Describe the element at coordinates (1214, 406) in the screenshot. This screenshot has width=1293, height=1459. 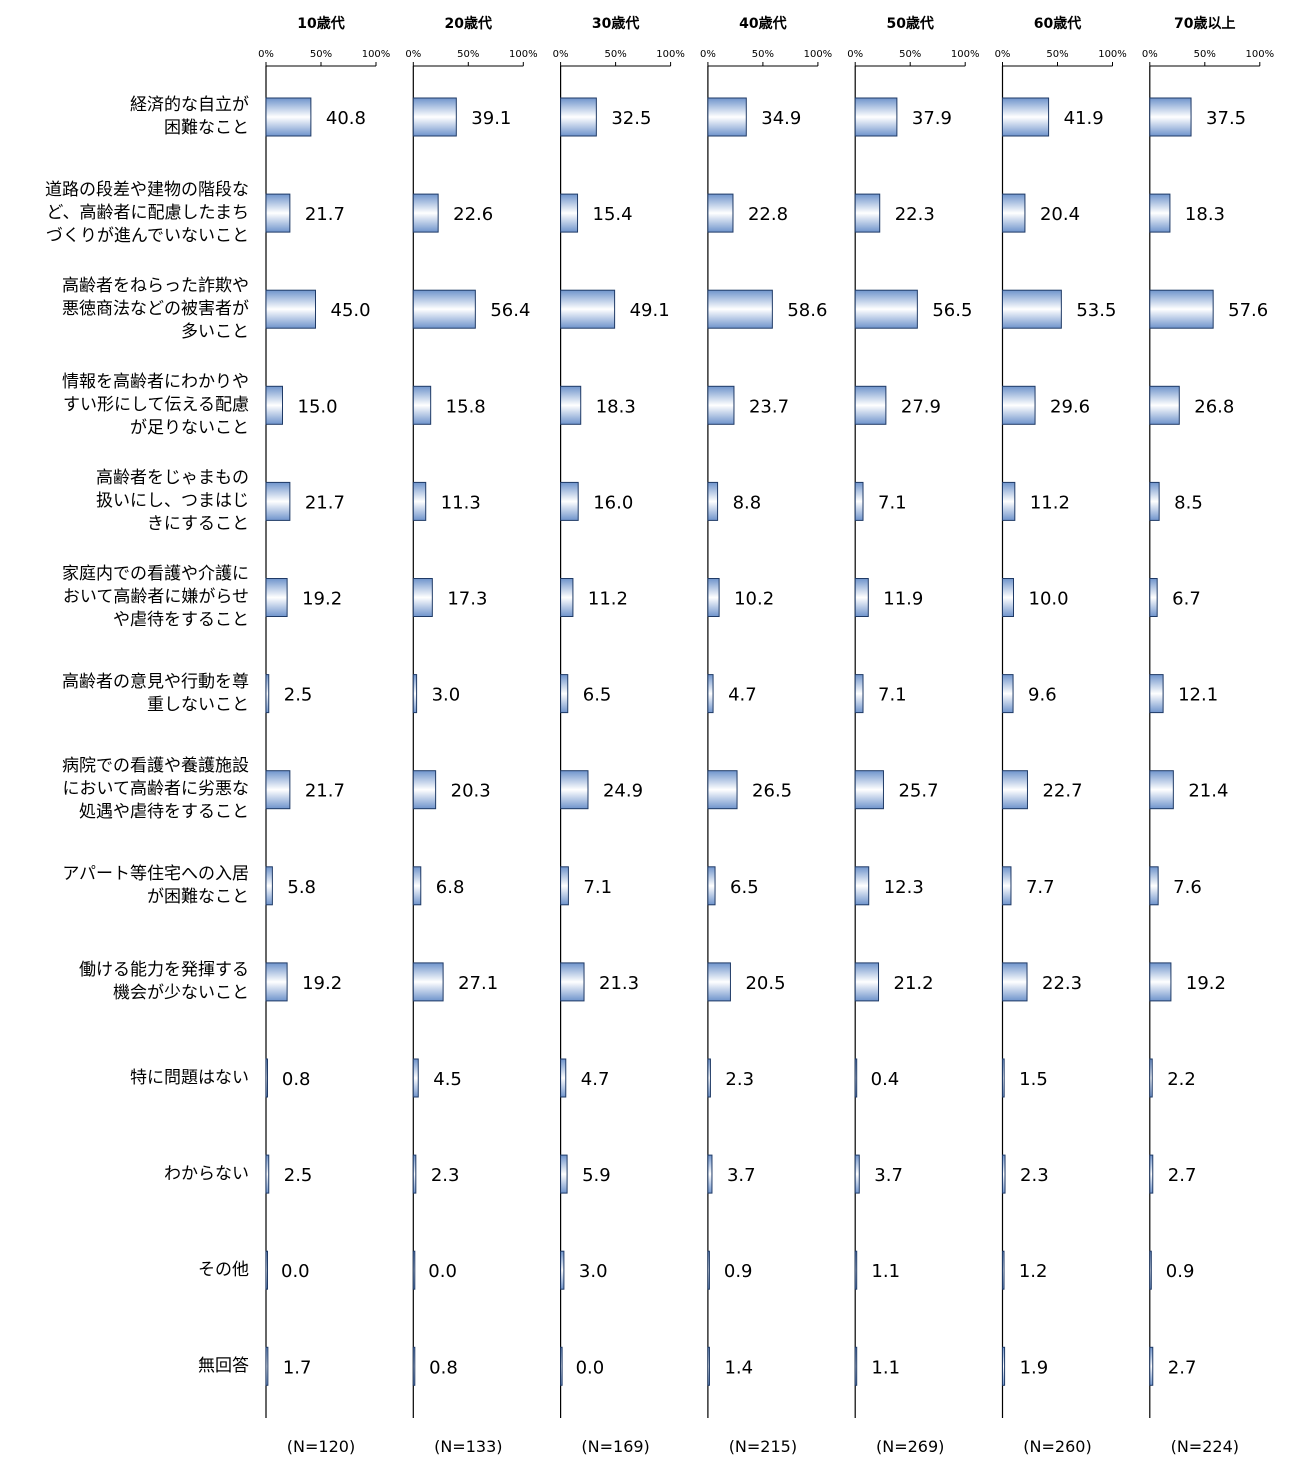
I see `data-label: 26.8` at that location.